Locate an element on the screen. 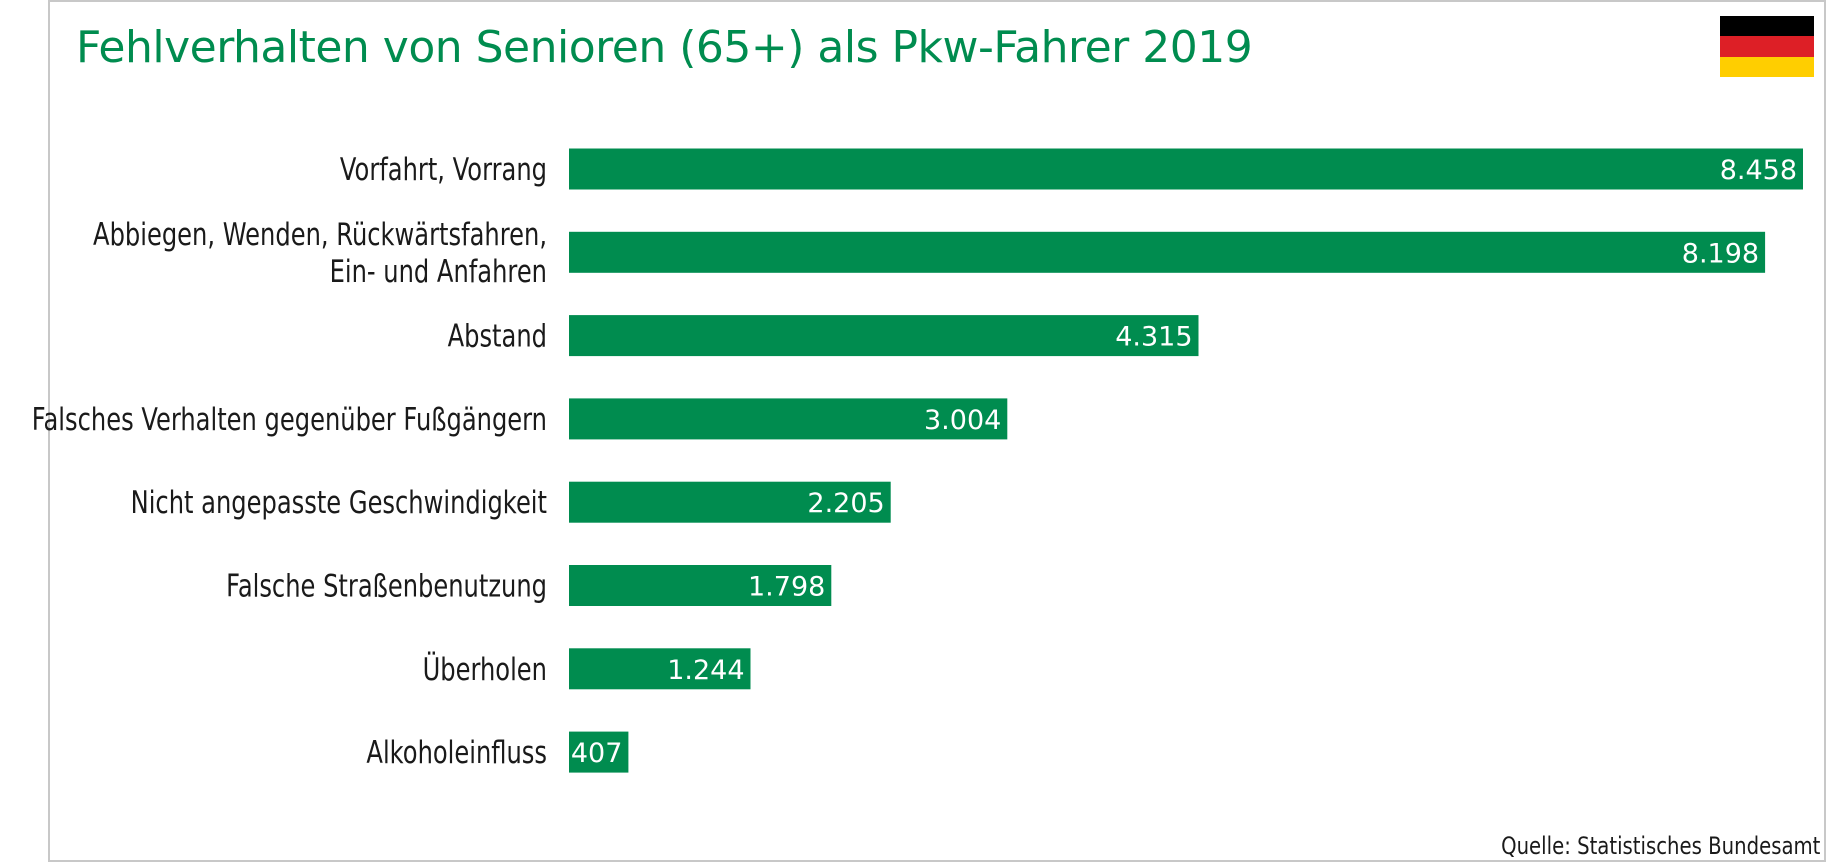  category-label: Falsches Verhalten gegenüber Fußgängern is located at coordinates (289, 419).